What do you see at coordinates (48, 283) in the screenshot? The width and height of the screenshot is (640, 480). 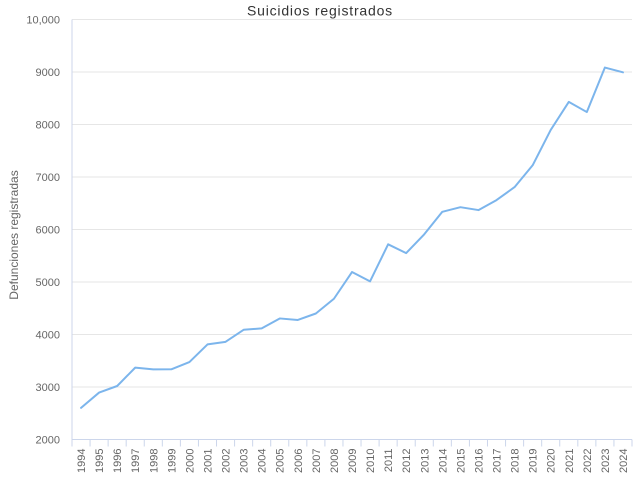 I see `svg-text: 5000` at bounding box center [48, 283].